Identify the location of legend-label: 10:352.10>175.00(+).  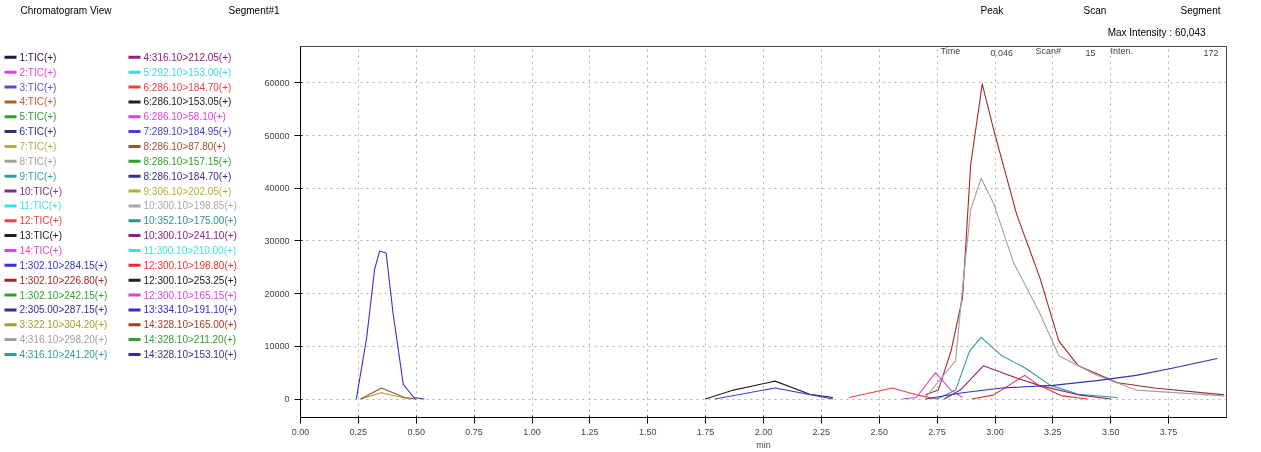
(190, 221).